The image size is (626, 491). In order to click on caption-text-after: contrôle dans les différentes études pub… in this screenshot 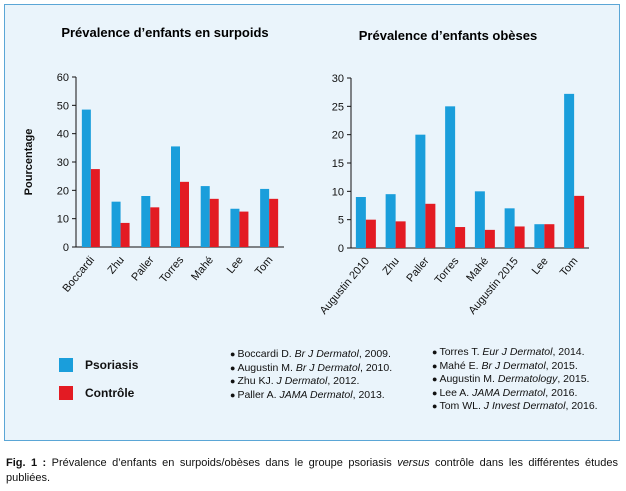, I will do `click(312, 470)`.